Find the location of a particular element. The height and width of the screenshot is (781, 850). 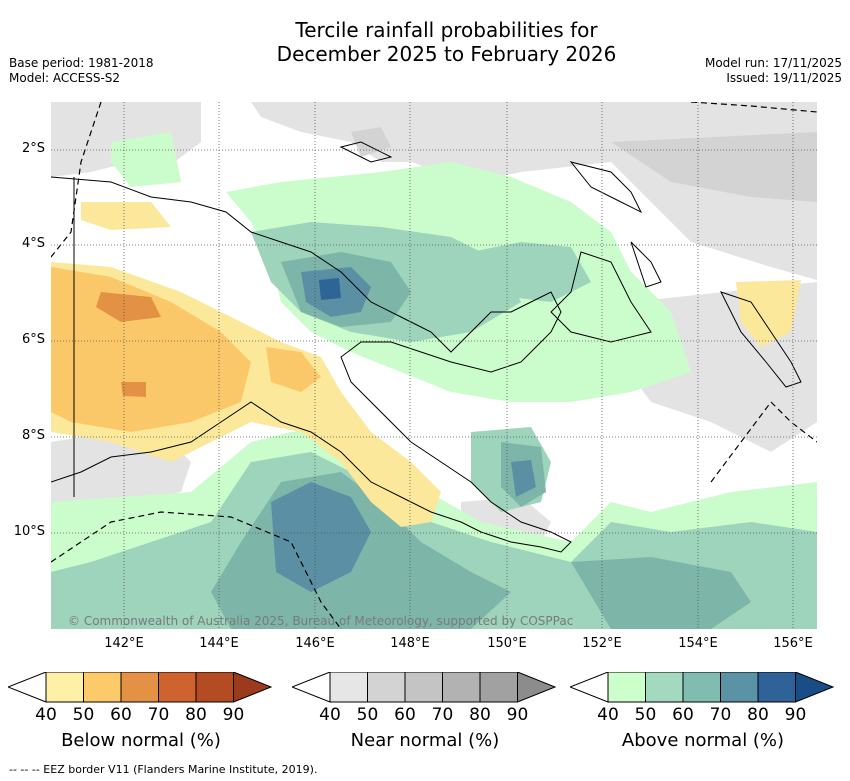

above60-southeast is located at coordinates (661, 593).